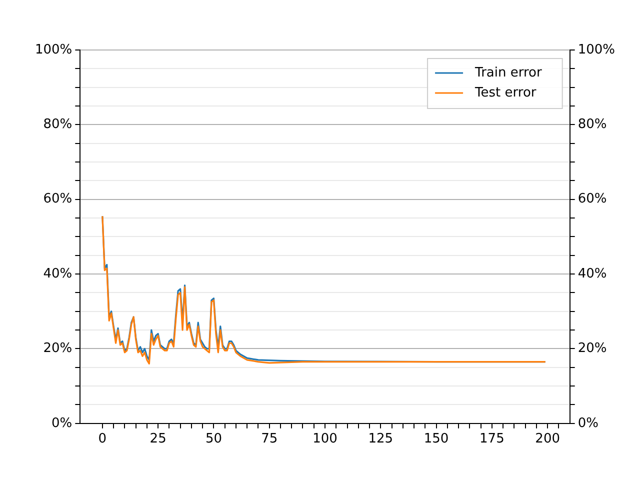 This screenshot has width=640, height=480. I want to click on x-tick-label: 200, so click(547, 439).